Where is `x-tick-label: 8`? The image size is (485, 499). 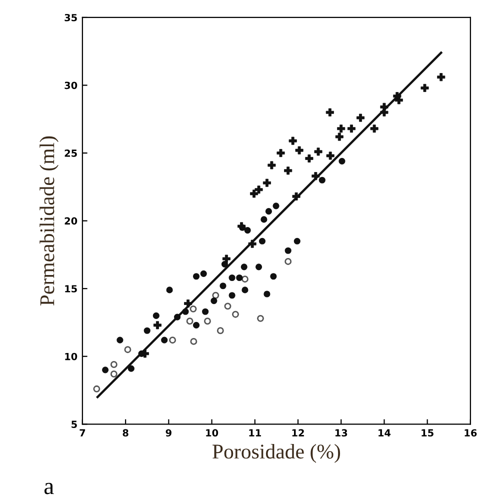 x-tick-label: 8 is located at coordinates (125, 433).